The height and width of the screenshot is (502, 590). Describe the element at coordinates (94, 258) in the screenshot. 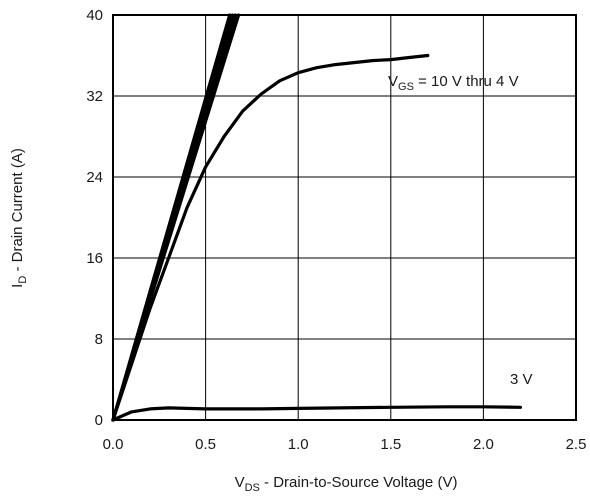

I see `y-tick-label: 16` at that location.